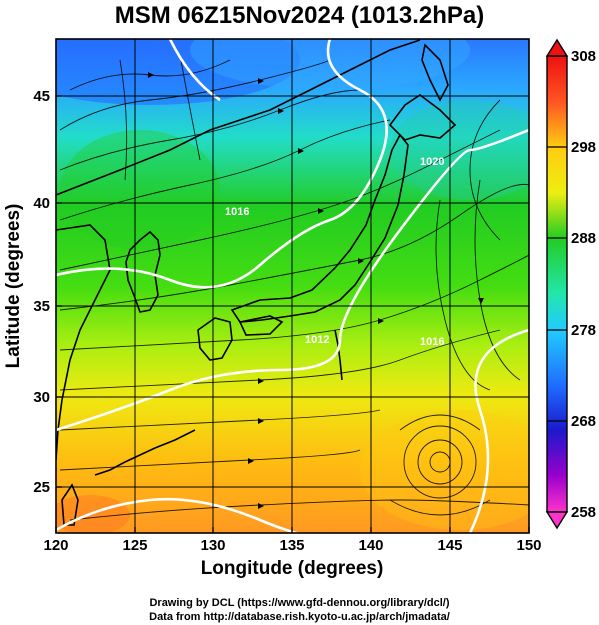 The height and width of the screenshot is (625, 599). What do you see at coordinates (317, 340) in the screenshot?
I see `isobar-label: 1012` at bounding box center [317, 340].